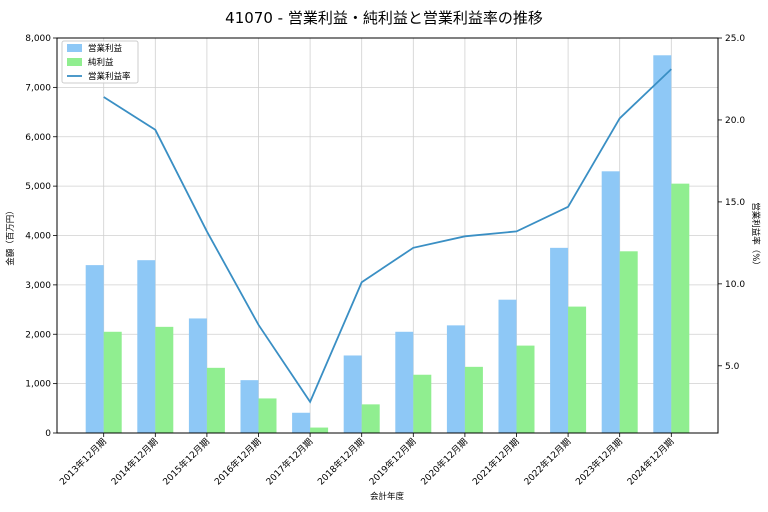  Describe the element at coordinates (38, 286) in the screenshot. I see `y-tick-label-3: 3,000` at that location.